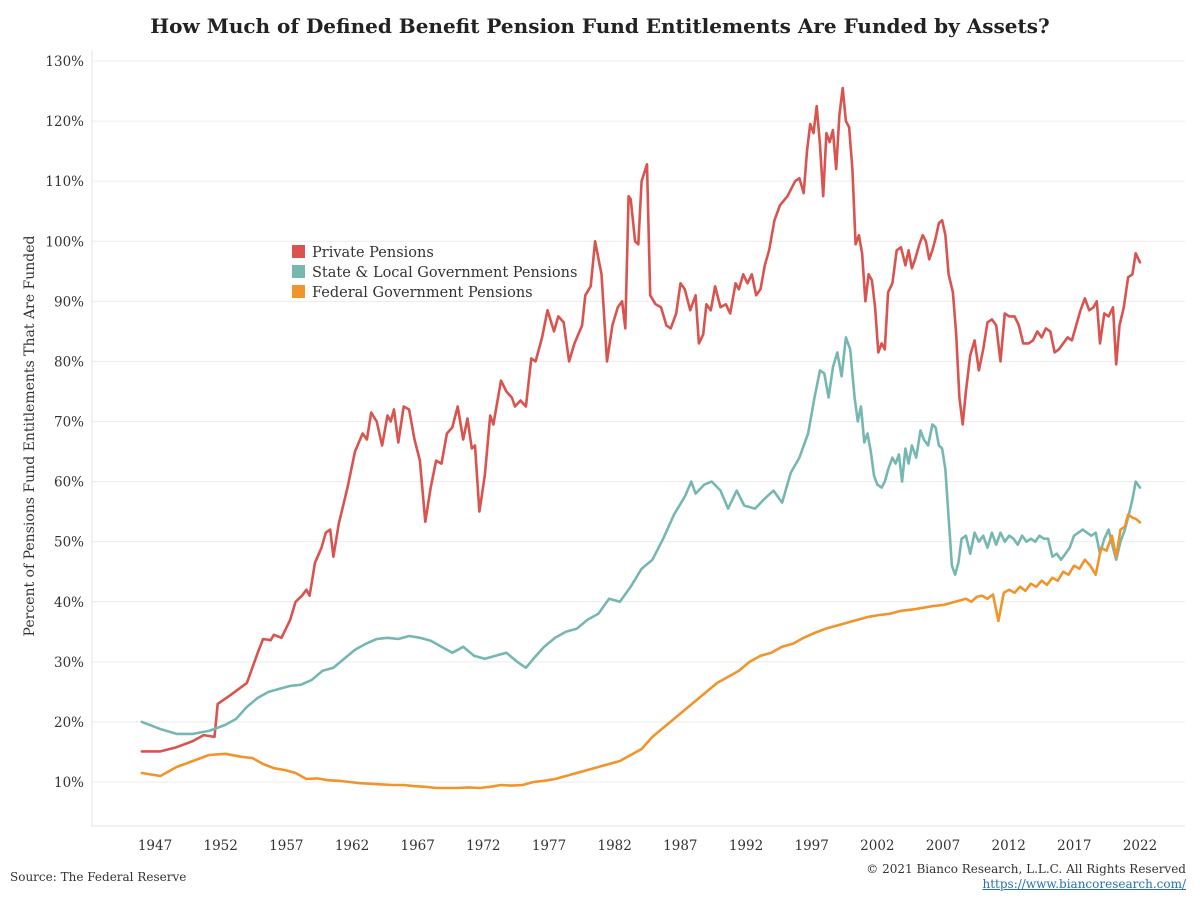  Describe the element at coordinates (877, 846) in the screenshot. I see `x-tick-label: 2002` at that location.